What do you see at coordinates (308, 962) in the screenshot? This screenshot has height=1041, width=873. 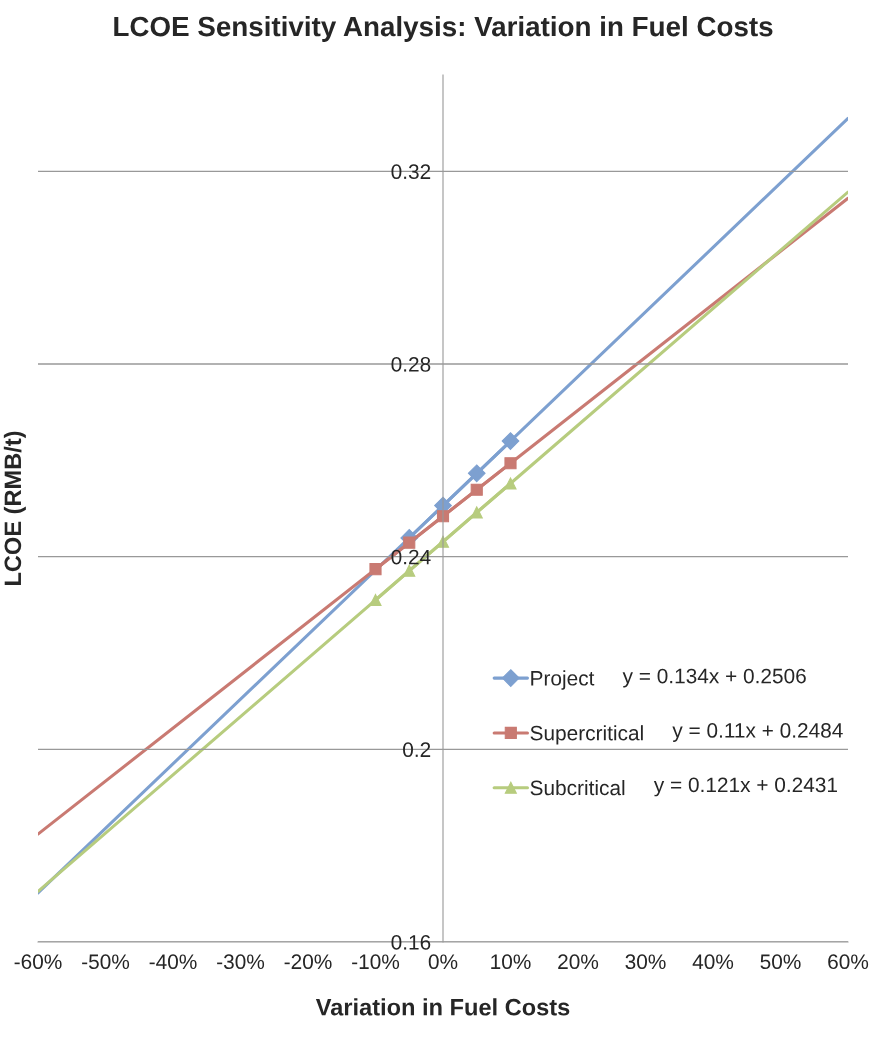 I see `x-tick-label: -20%` at bounding box center [308, 962].